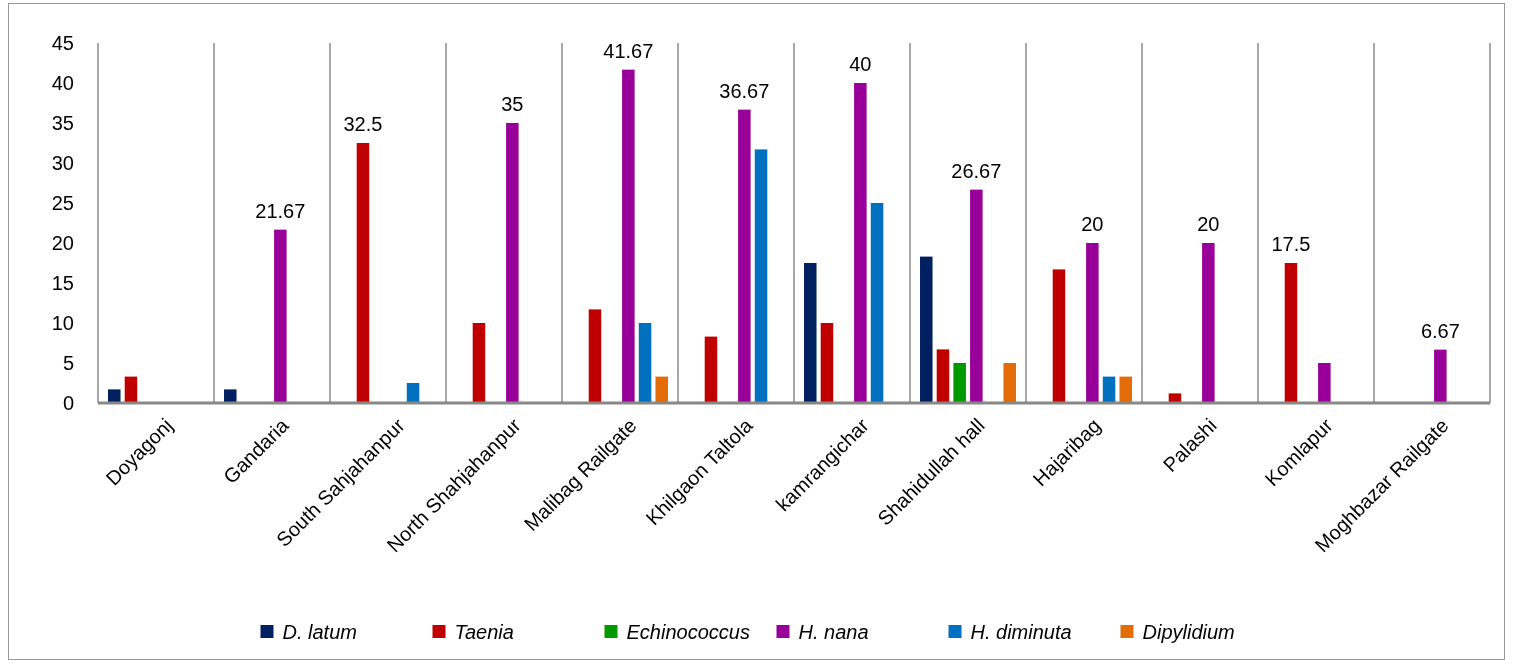  What do you see at coordinates (62, 43) in the screenshot?
I see `y-tick-label: 45` at bounding box center [62, 43].